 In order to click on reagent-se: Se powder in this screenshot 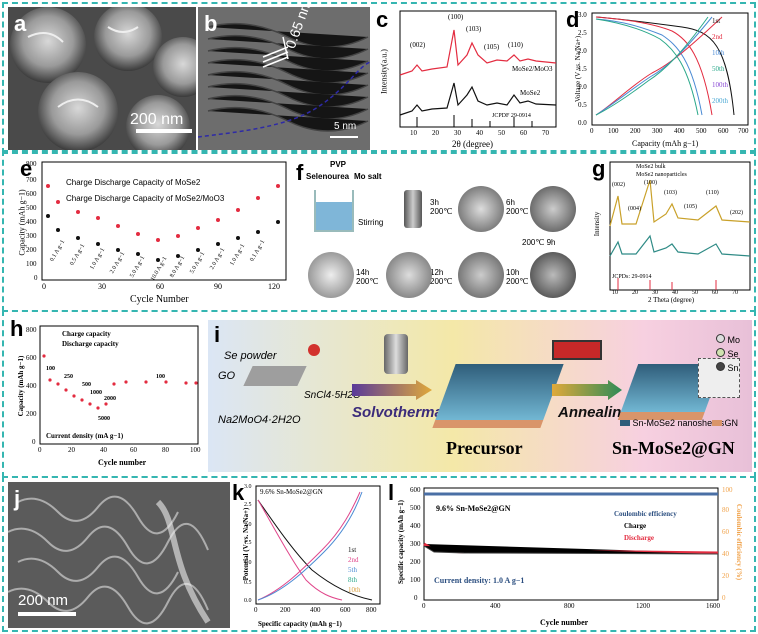, I will do `click(250, 356)`.